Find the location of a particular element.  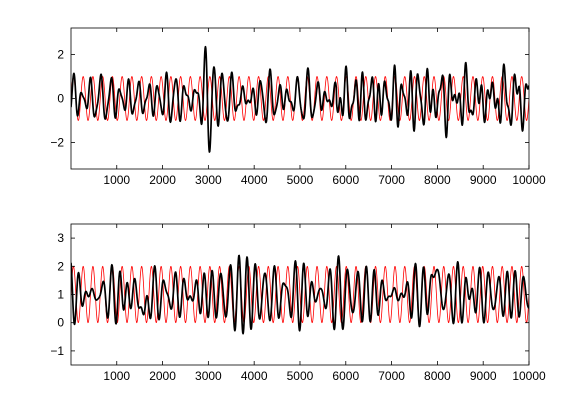

y-tick-label: 1 is located at coordinates (60, 295).